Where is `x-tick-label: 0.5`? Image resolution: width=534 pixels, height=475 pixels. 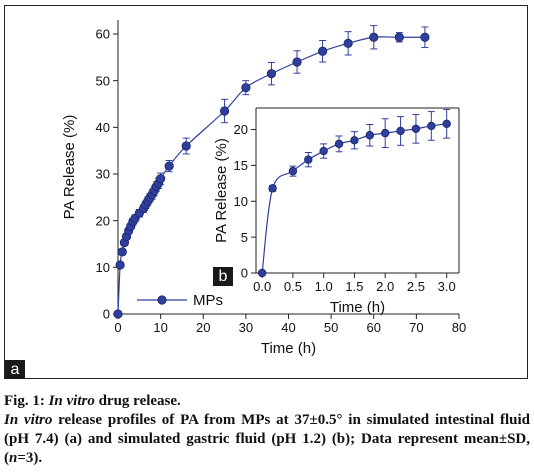
x-tick-label: 0.5 is located at coordinates (293, 286).